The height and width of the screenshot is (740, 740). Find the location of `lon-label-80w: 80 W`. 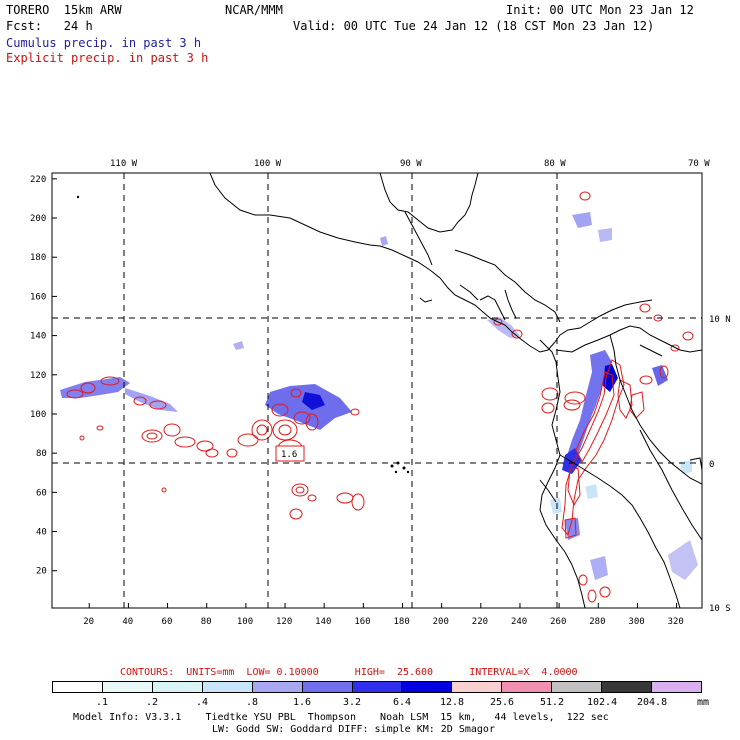

lon-label-80w: 80 W is located at coordinates (555, 164).